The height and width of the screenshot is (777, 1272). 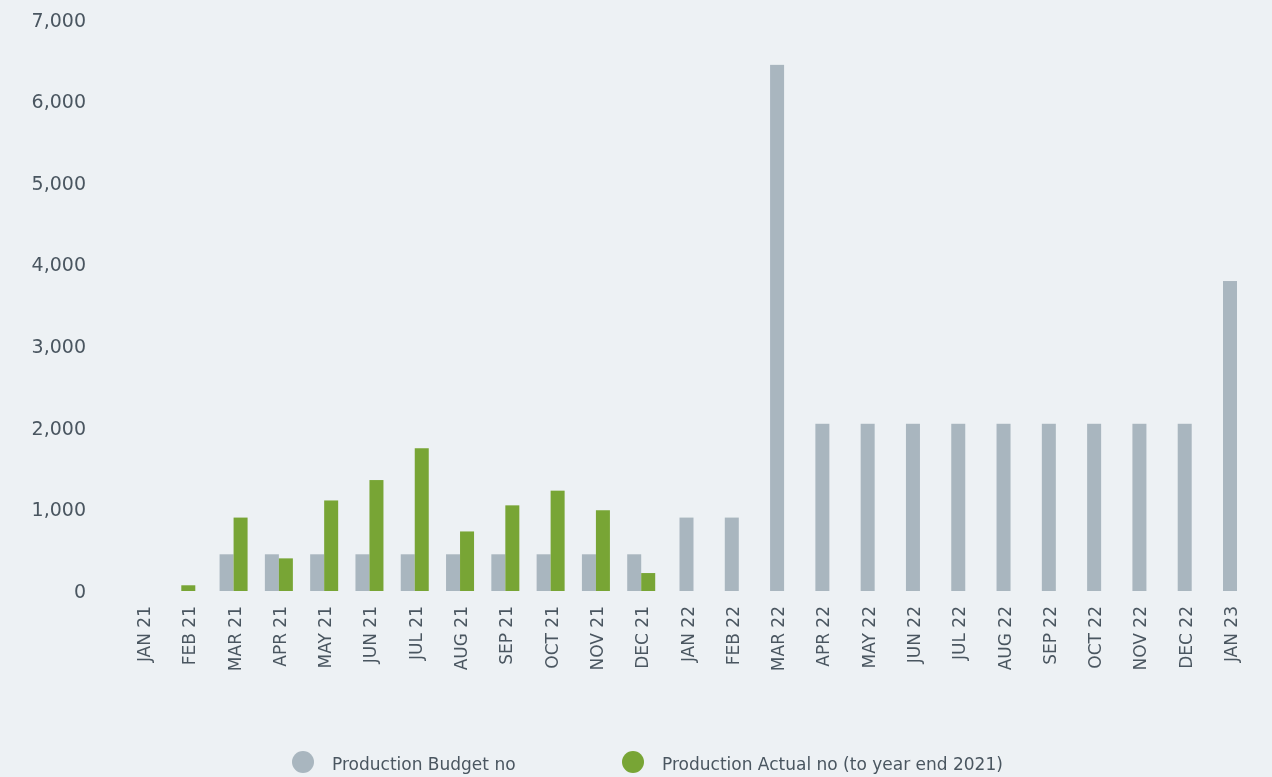 What do you see at coordinates (58, 427) in the screenshot?
I see `y-tick-label: 2,000` at bounding box center [58, 427].